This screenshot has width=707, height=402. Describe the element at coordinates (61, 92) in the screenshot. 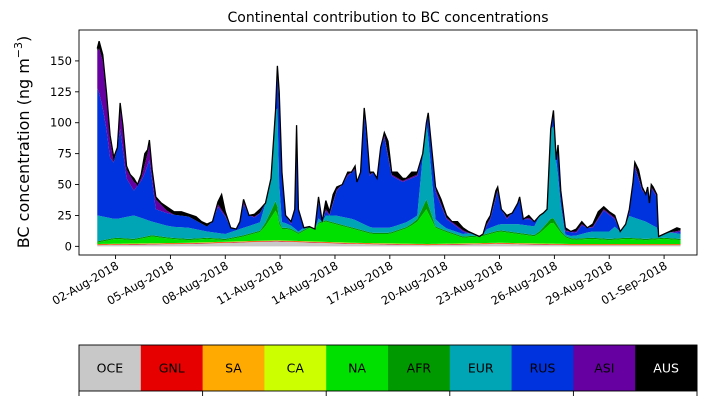

I see `y-tick-label: 125` at that location.